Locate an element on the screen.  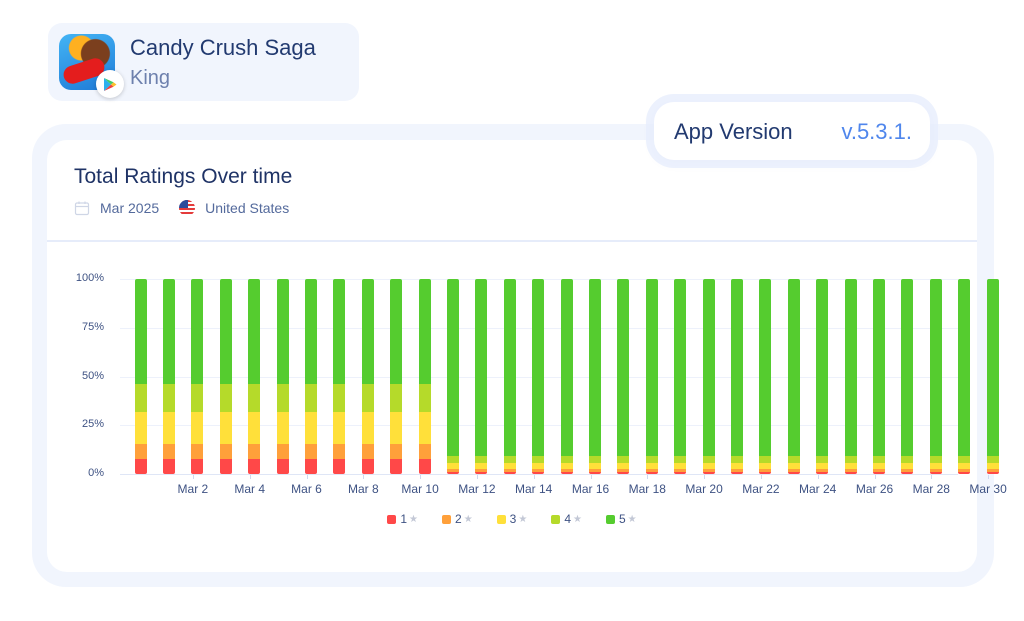
legend-item-5-star: 5 ★ is located at coordinates (621, 519).